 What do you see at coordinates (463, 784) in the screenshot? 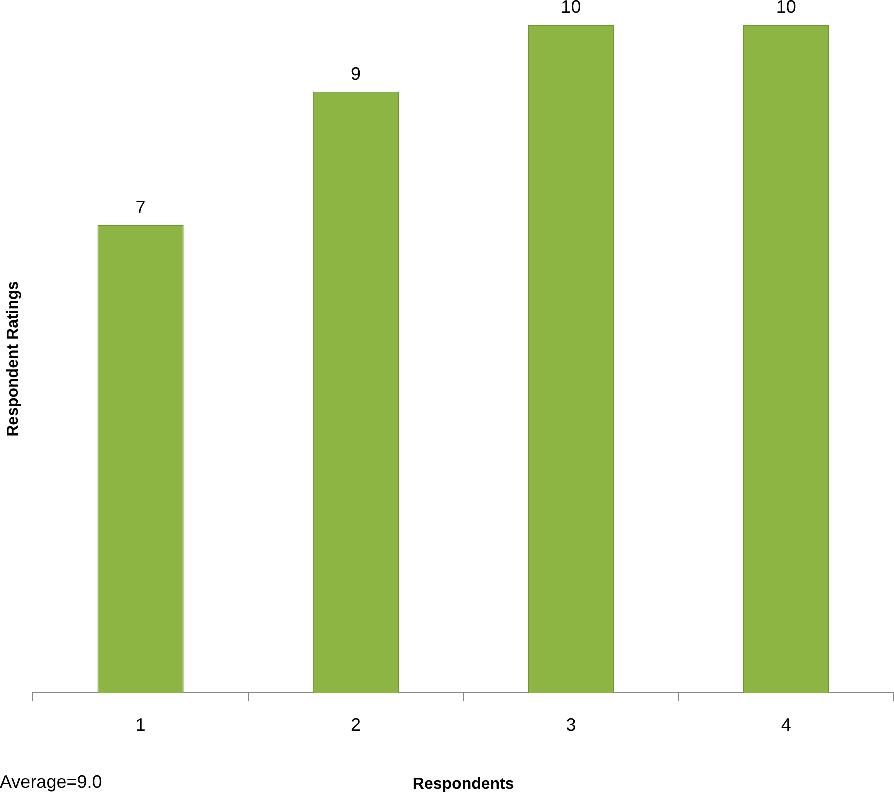
I see `x-axis-title: Respondents` at bounding box center [463, 784].